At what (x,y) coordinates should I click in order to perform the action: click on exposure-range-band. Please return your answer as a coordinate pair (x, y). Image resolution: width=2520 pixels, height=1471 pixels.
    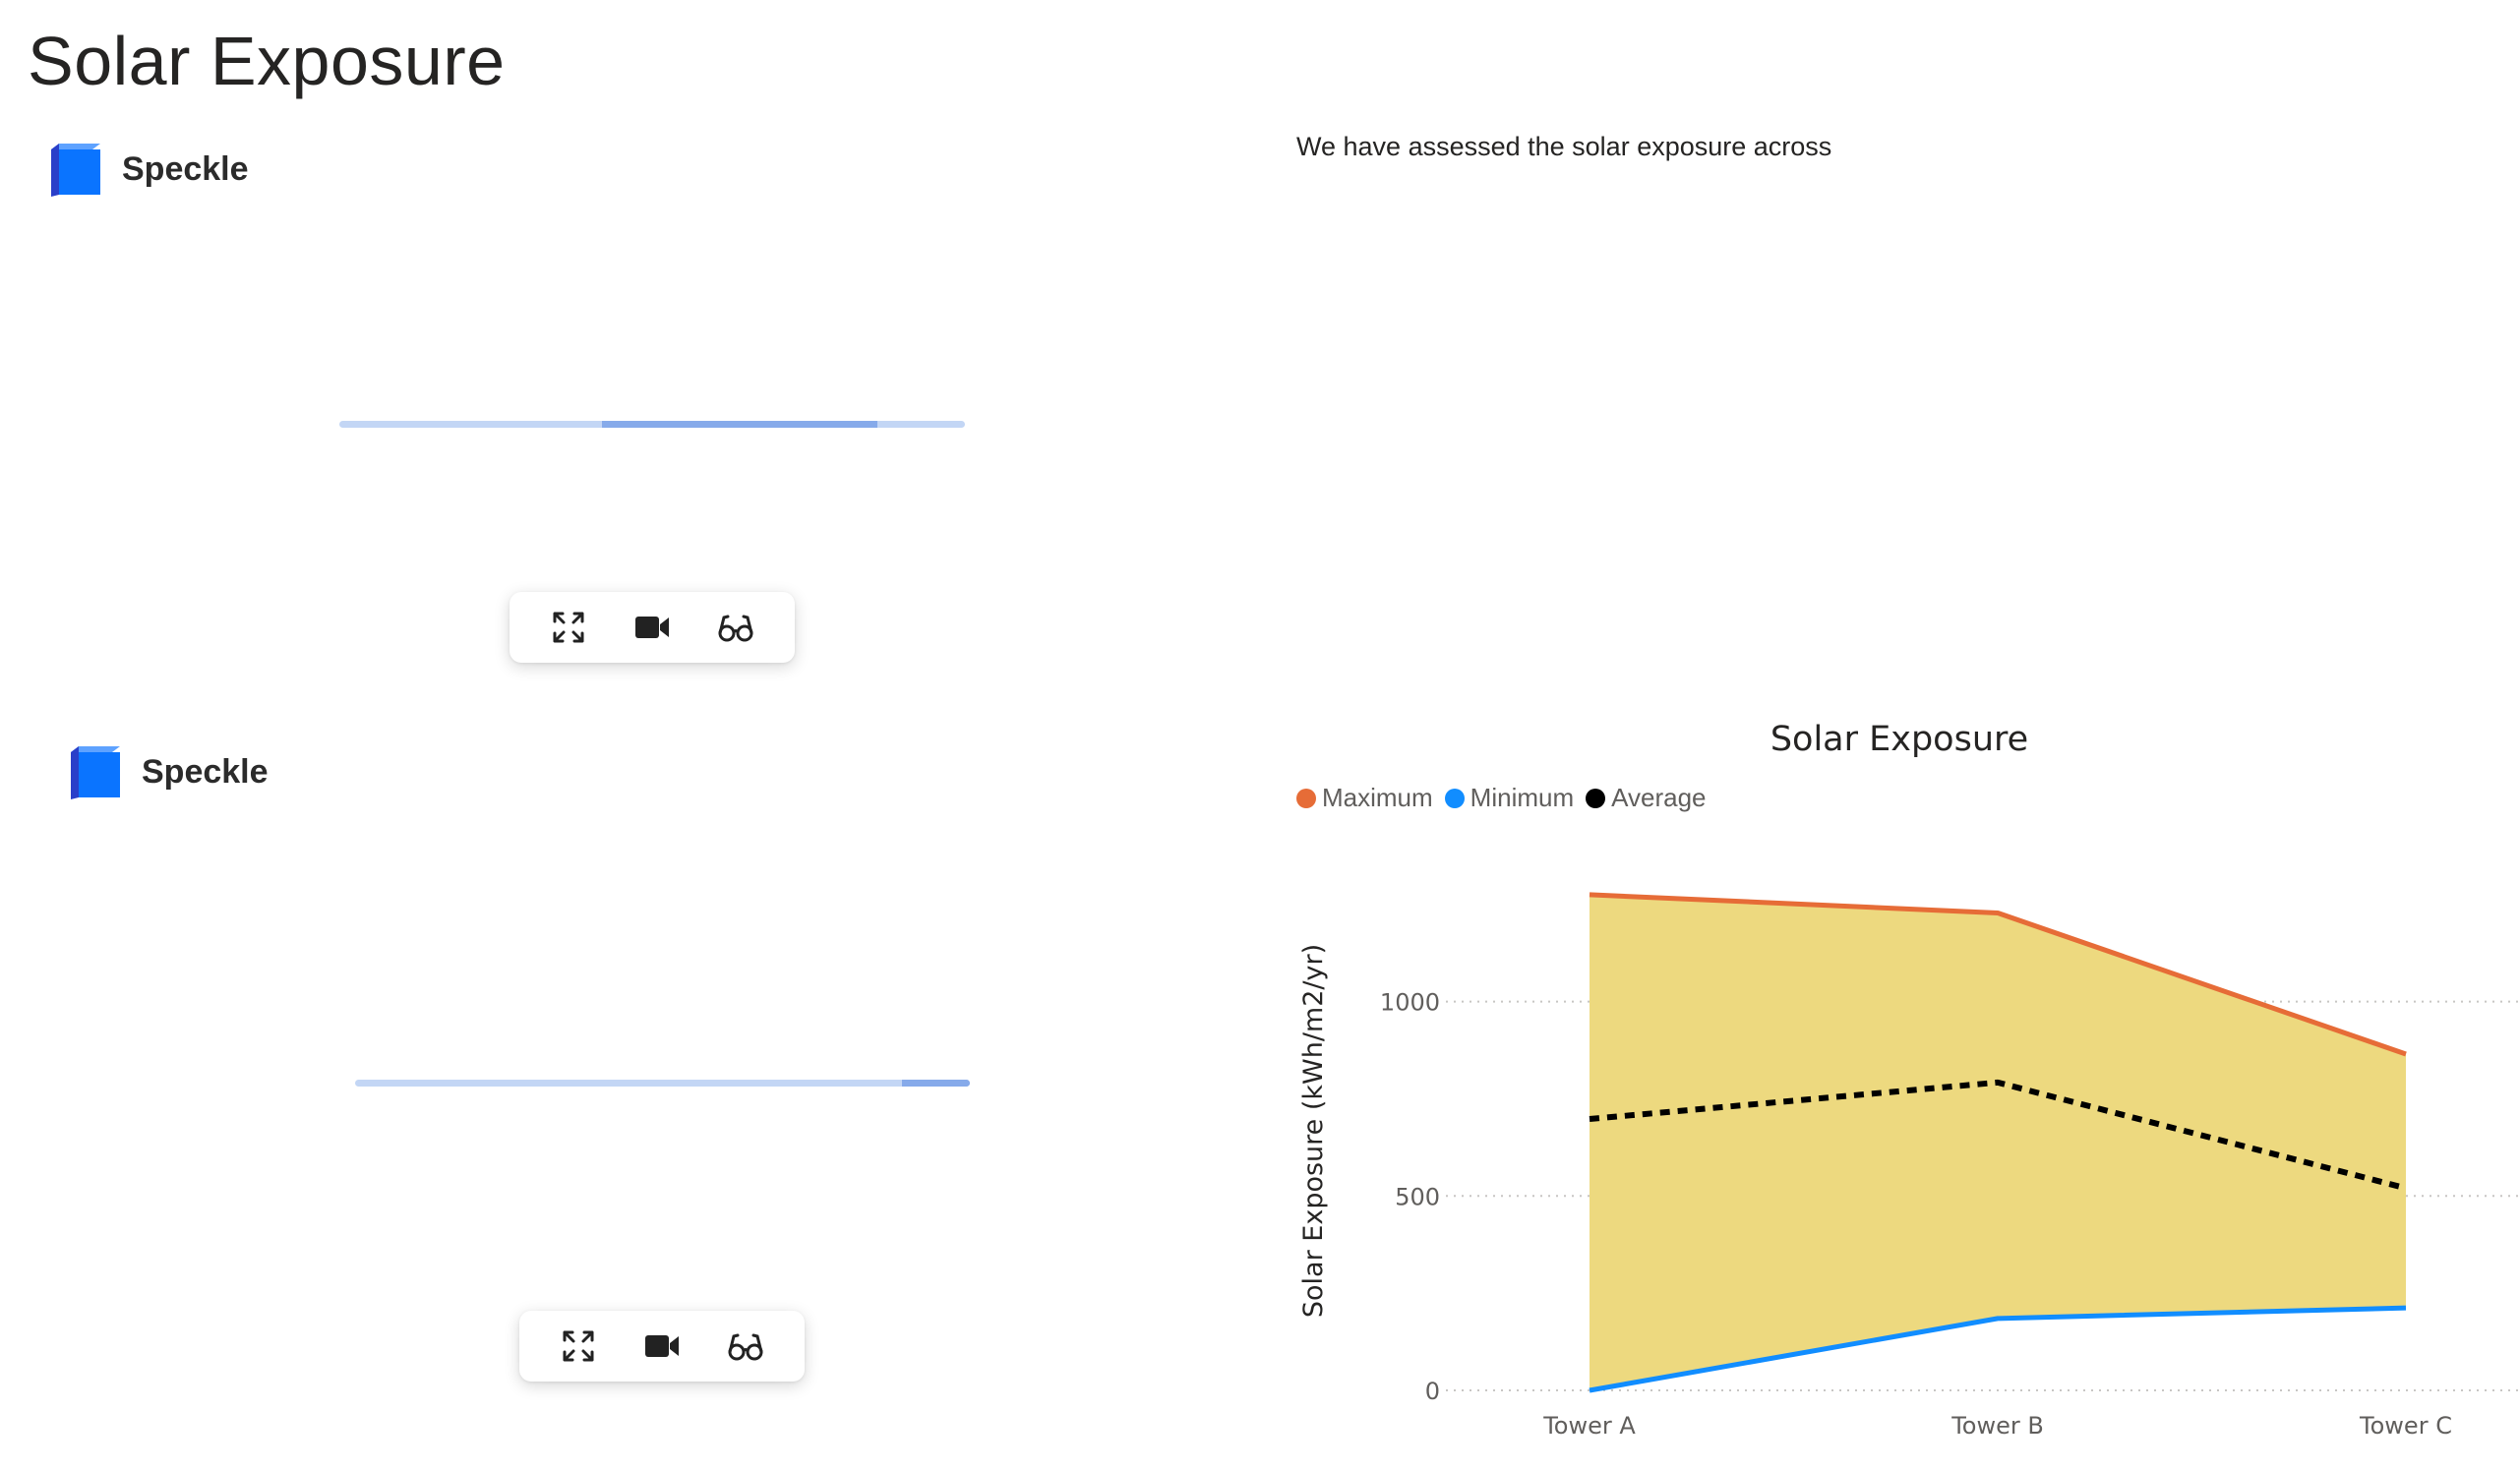
    Looking at the image, I should click on (1998, 1142).